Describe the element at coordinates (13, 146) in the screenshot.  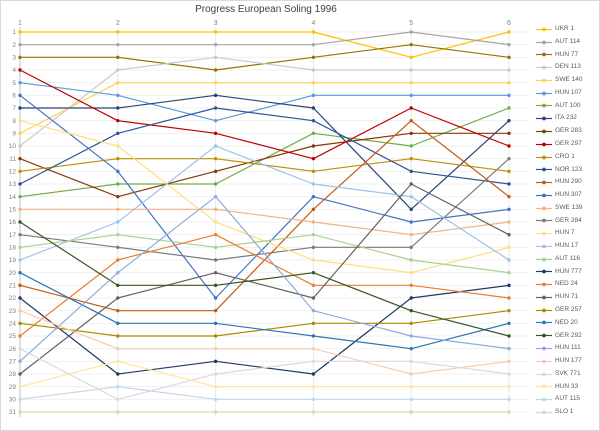
I see `y-tick-label: 10` at that location.